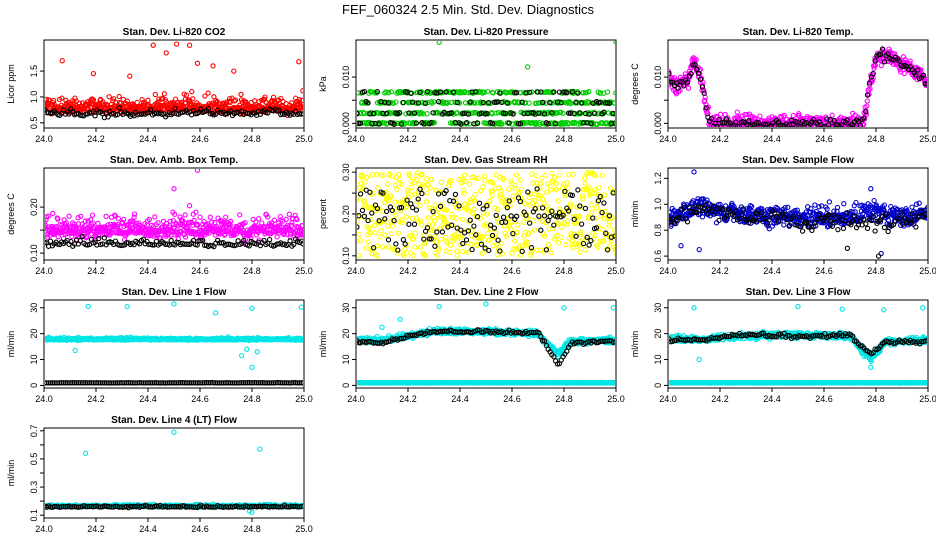 The height and width of the screenshot is (540, 936). I want to click on plot-frame, so click(798, 214).